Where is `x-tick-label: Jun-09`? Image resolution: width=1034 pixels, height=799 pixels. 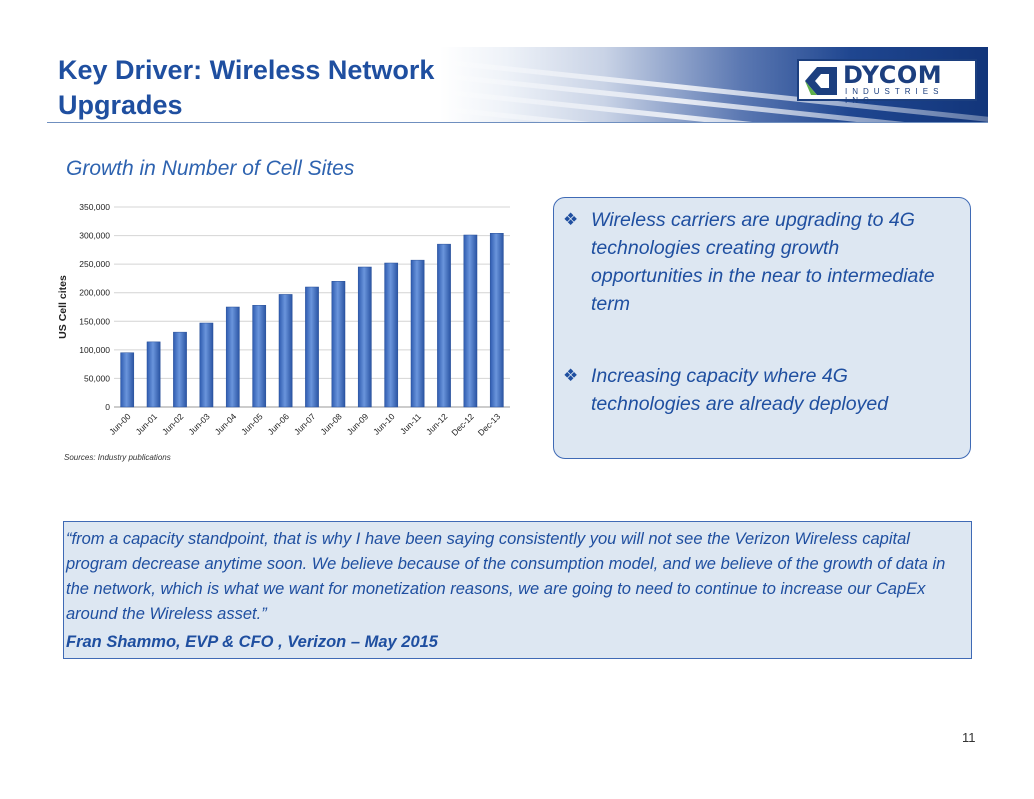 x-tick-label: Jun-09 is located at coordinates (358, 424).